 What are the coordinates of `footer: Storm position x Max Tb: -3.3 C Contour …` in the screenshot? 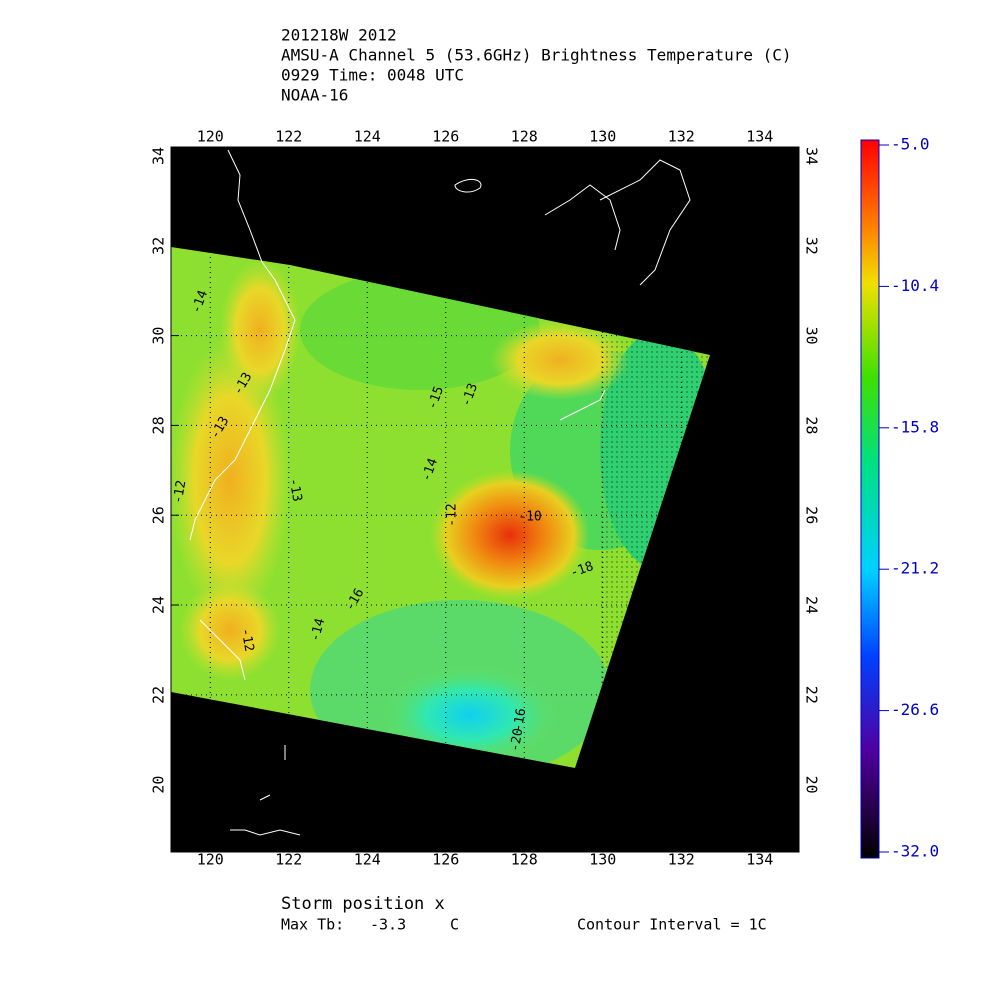 It's located at (524, 914).